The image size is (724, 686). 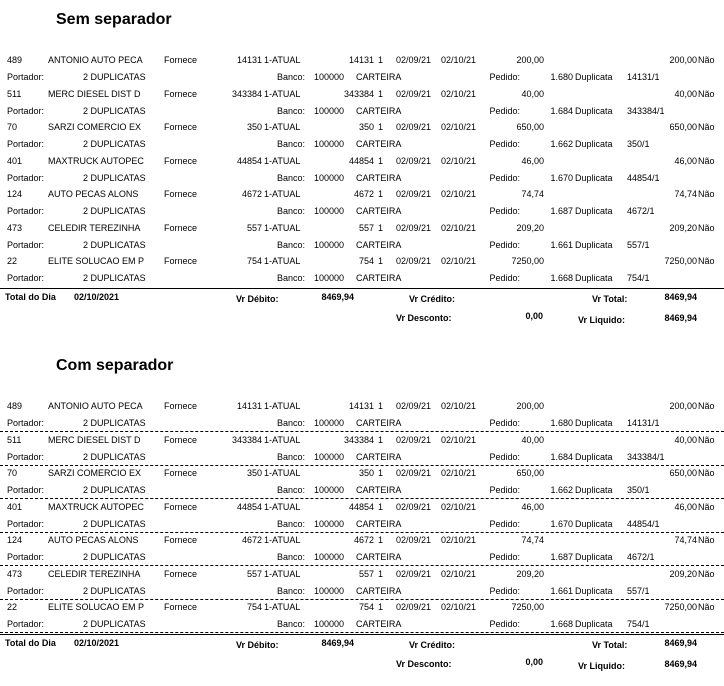 I want to click on vr-desconto-label: Vr Desconto:, so click(x=424, y=318).